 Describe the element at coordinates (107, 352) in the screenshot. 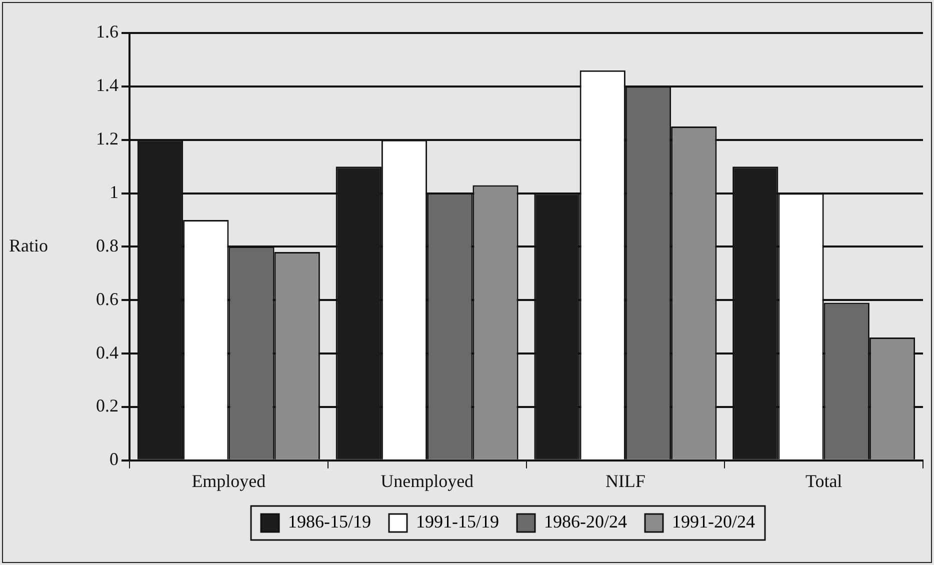

I see `y-tick-label: 0.4` at that location.